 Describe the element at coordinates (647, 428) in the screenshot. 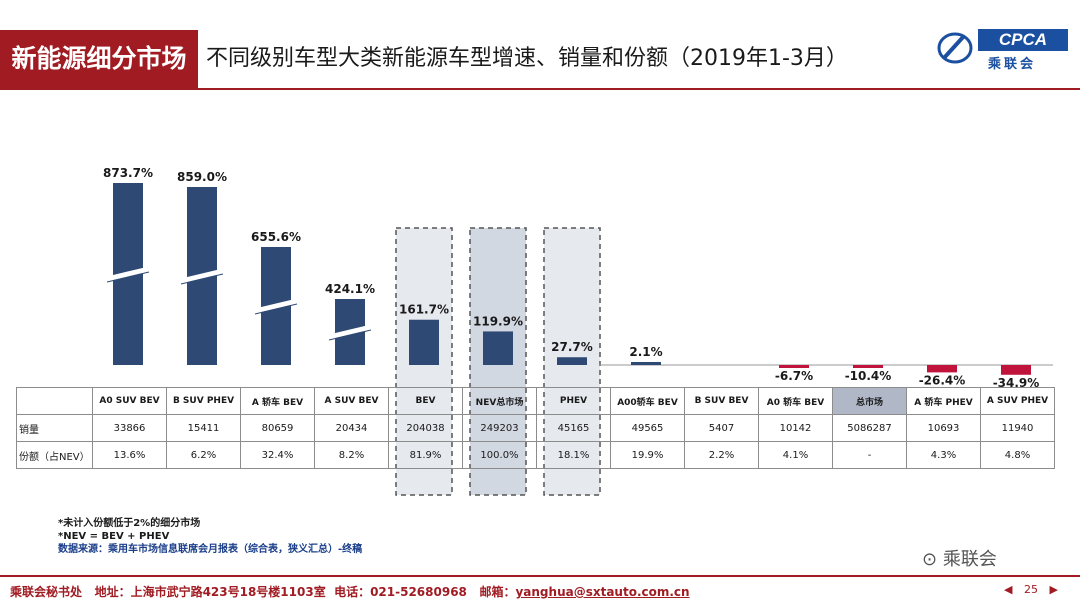

I see `sales-cell: 49565` at that location.